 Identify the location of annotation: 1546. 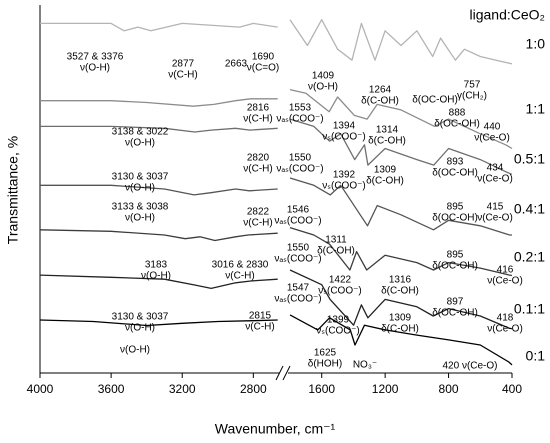
(298, 210).